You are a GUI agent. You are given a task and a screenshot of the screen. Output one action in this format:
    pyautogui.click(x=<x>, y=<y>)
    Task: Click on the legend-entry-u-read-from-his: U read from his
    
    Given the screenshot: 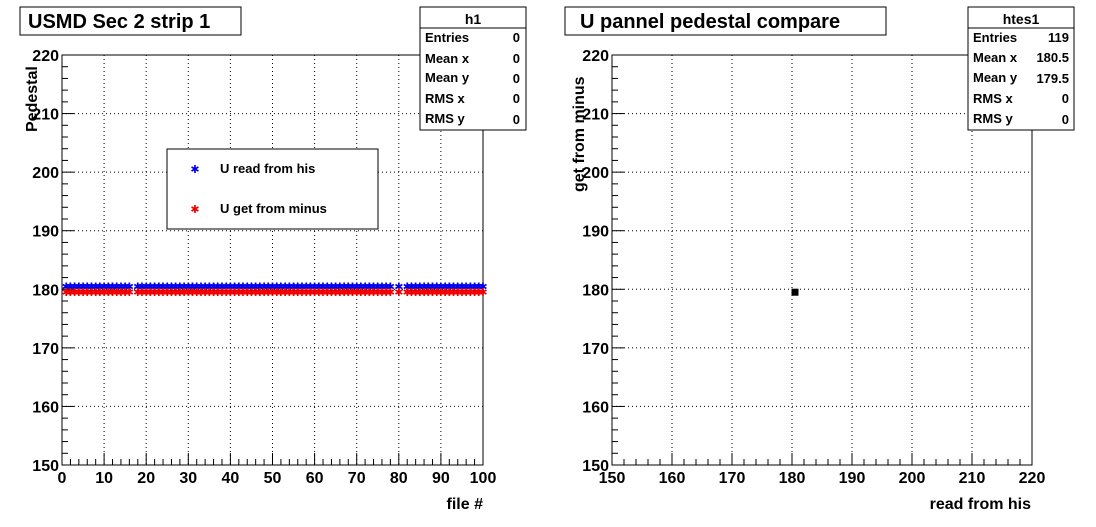 What is the action you would take?
    pyautogui.click(x=267, y=168)
    